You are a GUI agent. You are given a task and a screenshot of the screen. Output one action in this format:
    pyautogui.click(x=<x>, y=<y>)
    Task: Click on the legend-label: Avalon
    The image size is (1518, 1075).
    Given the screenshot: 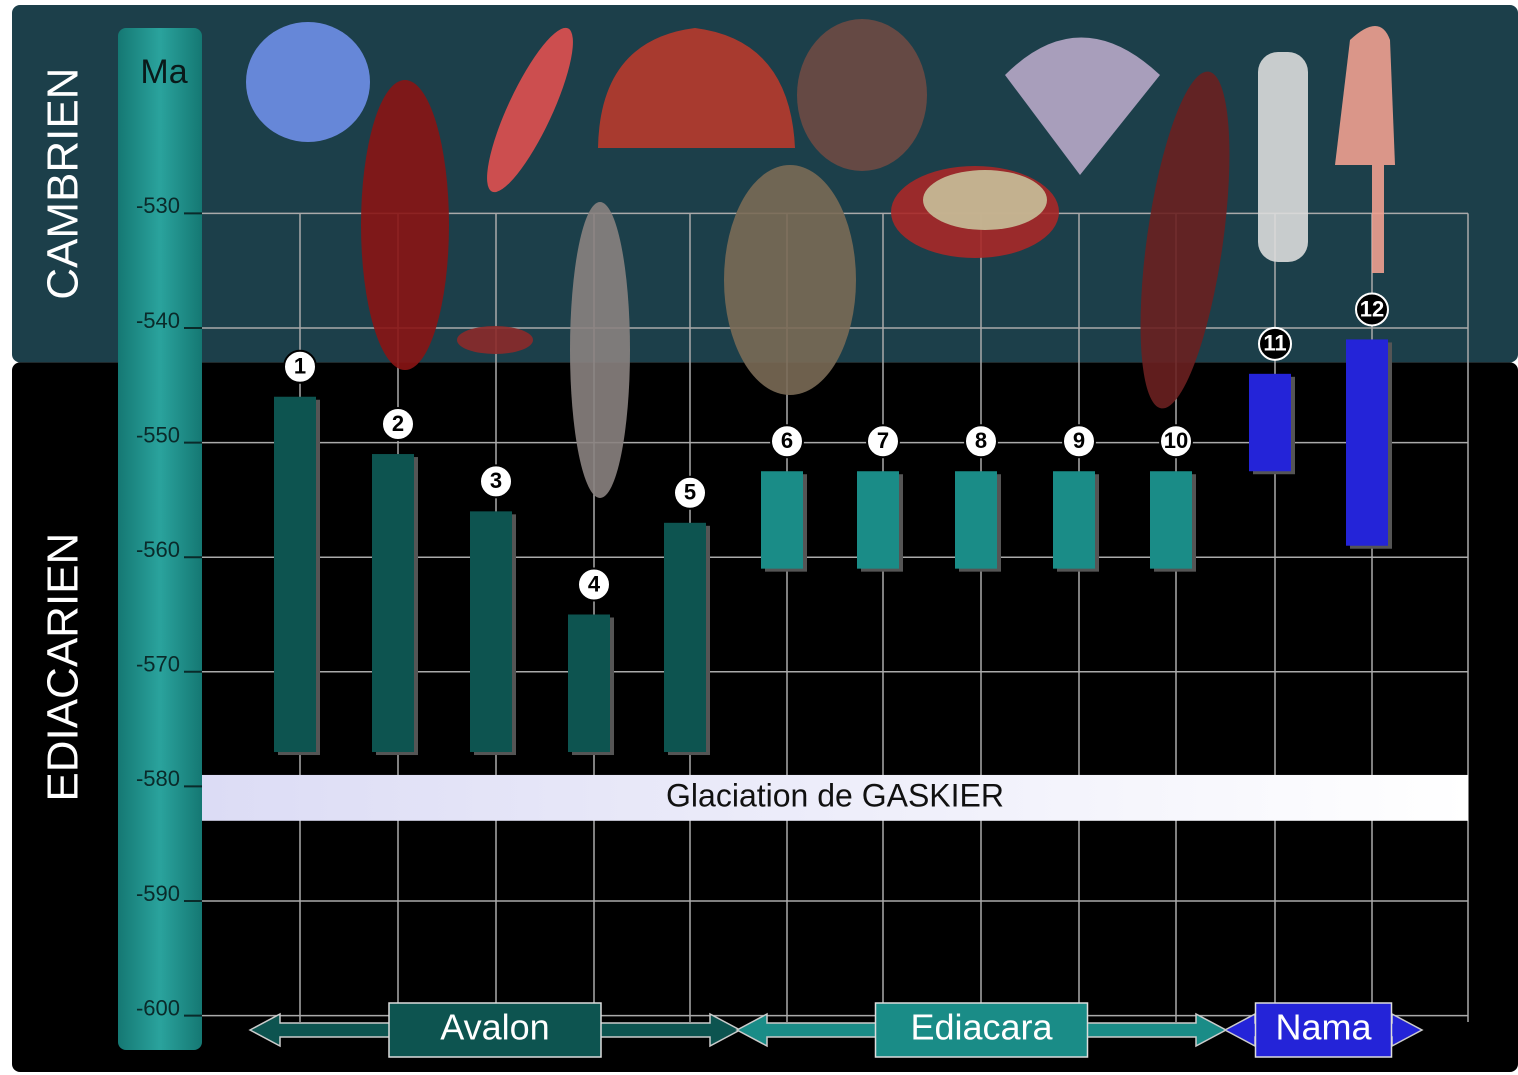 What is the action you would take?
    pyautogui.click(x=494, y=1027)
    